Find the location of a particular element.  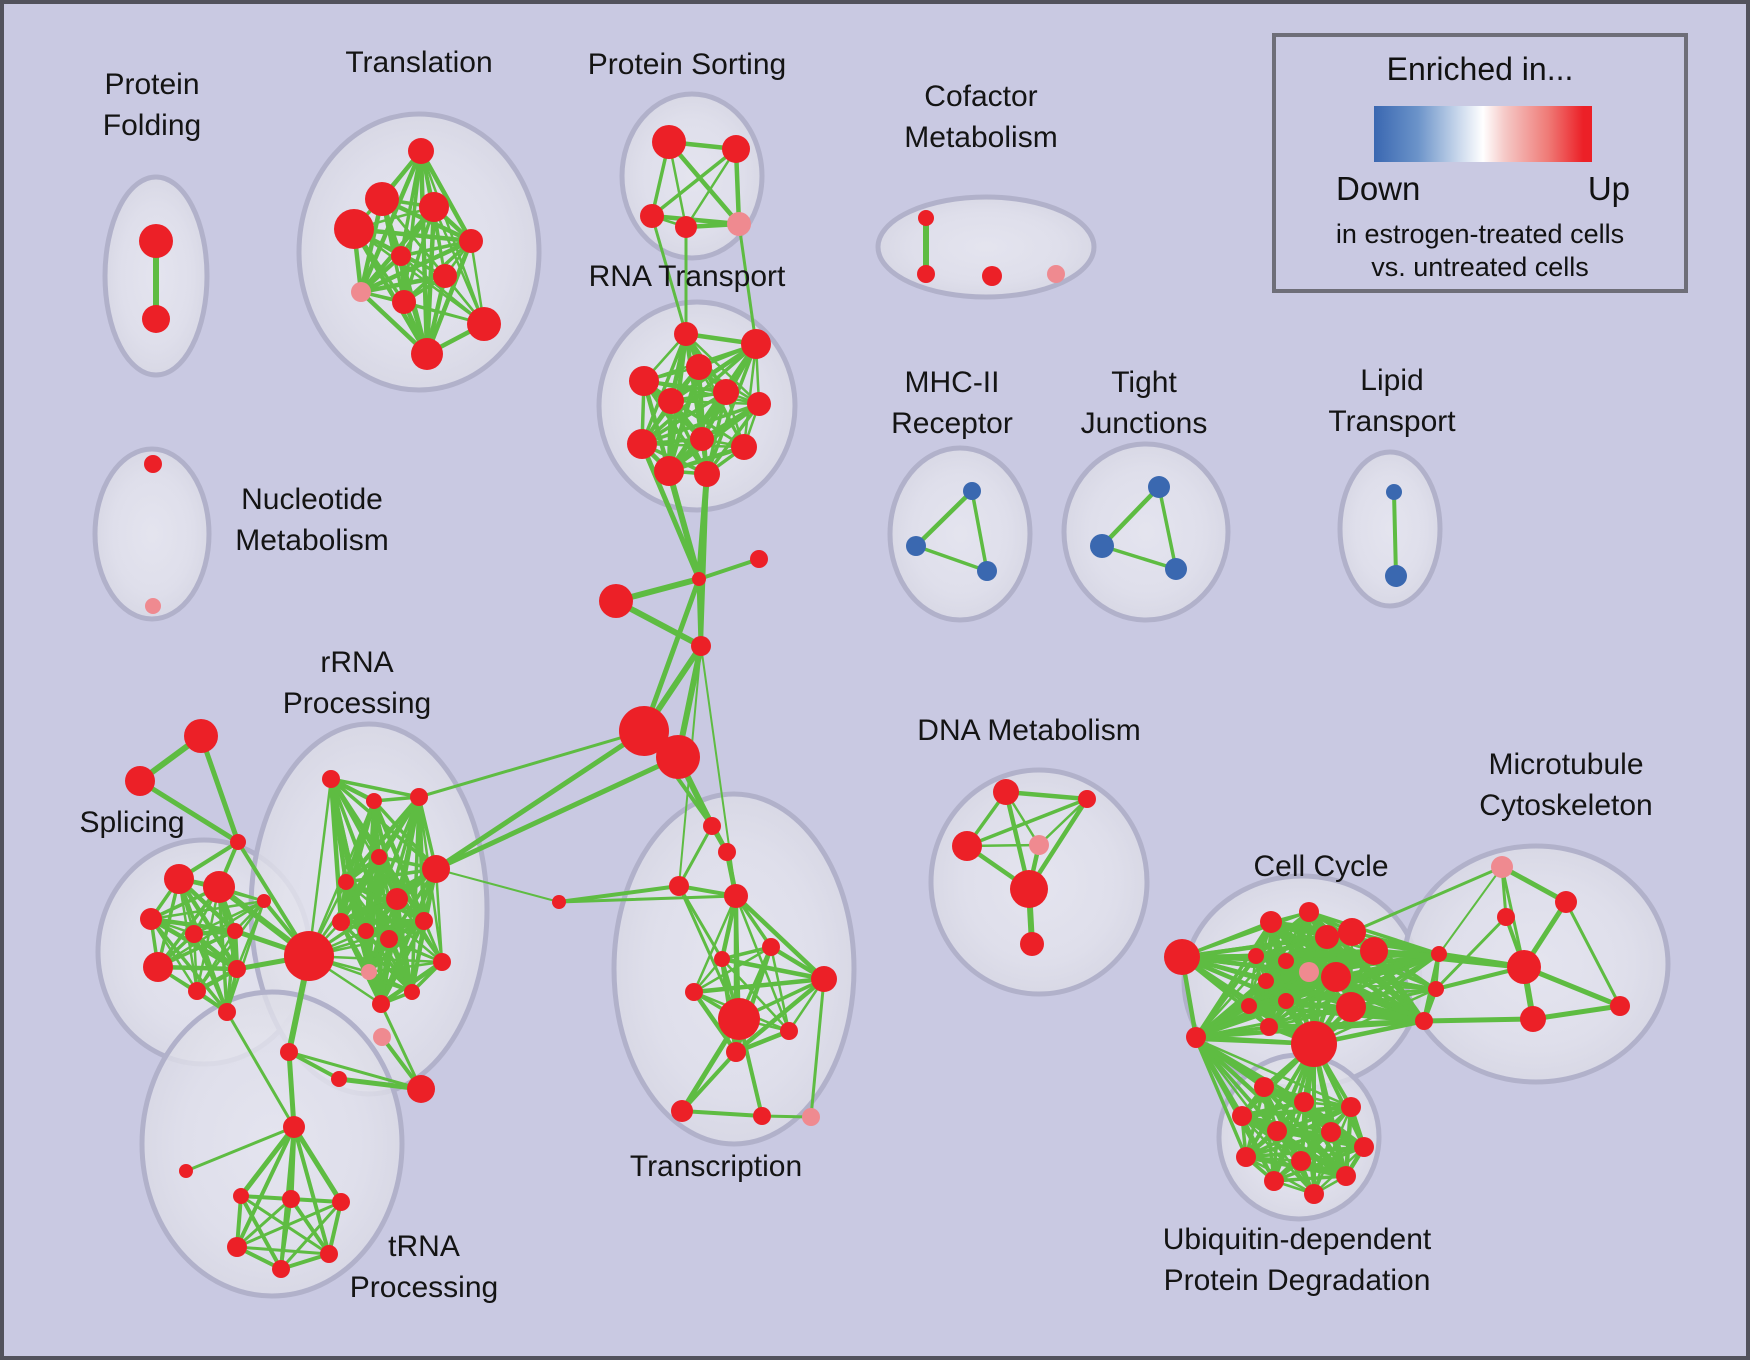

tj-label: Tight is located at coordinates (1144, 382).